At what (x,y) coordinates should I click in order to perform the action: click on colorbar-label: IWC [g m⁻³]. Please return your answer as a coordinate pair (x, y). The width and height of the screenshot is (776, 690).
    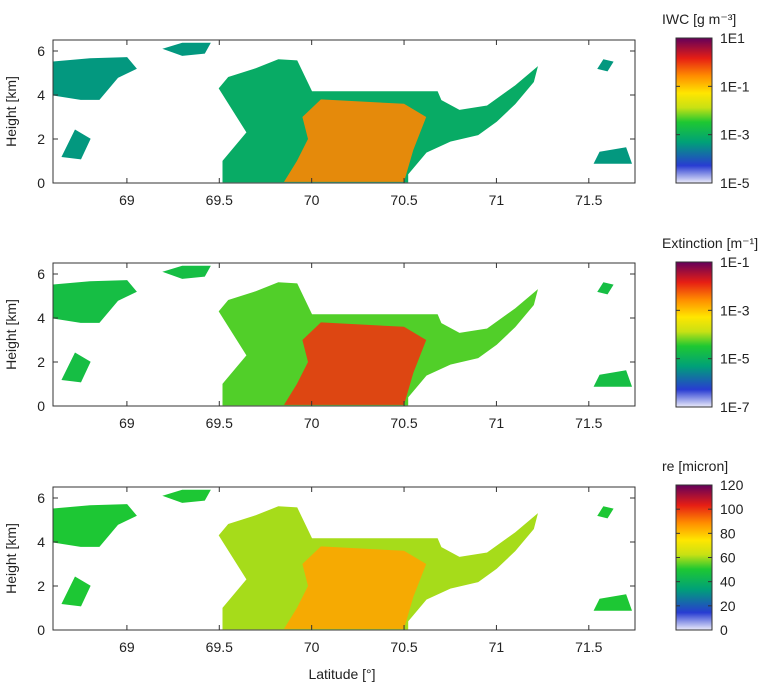
    Looking at the image, I should click on (699, 19).